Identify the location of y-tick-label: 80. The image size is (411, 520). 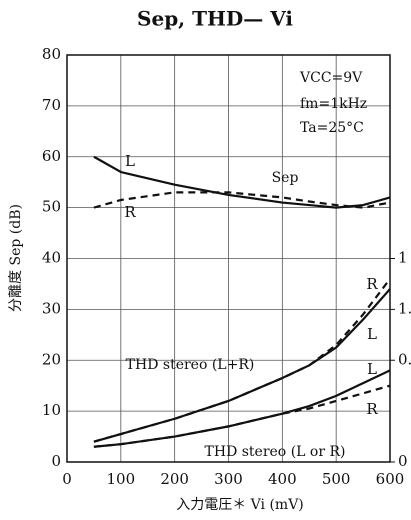
(51, 54).